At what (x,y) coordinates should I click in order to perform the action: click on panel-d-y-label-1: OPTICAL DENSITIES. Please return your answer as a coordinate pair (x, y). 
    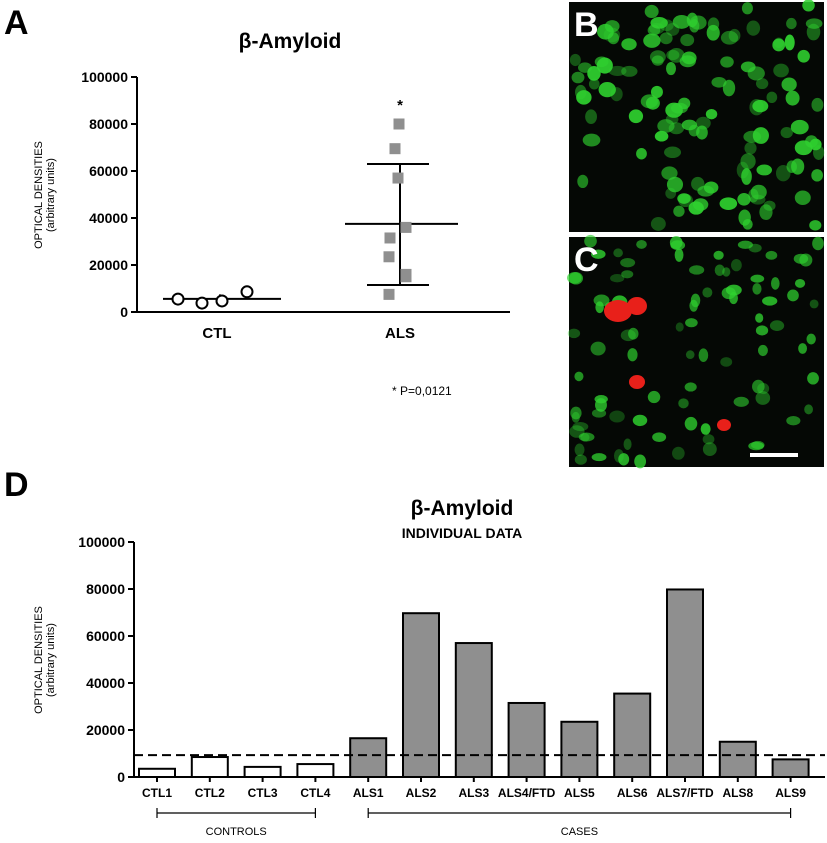
    Looking at the image, I should click on (39, 660).